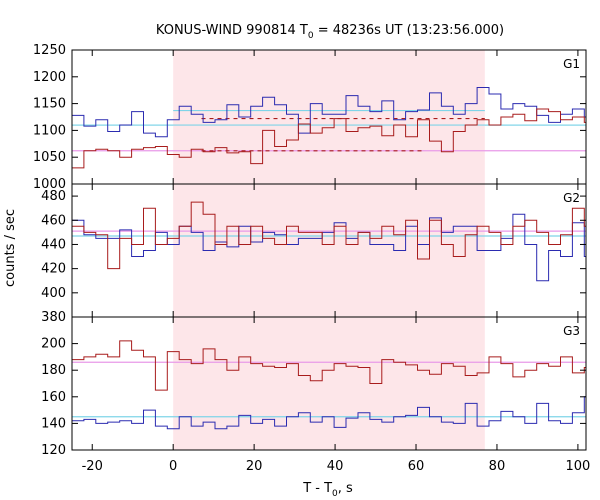  What do you see at coordinates (335, 466) in the screenshot?
I see `x-tick-label: 40` at bounding box center [335, 466].